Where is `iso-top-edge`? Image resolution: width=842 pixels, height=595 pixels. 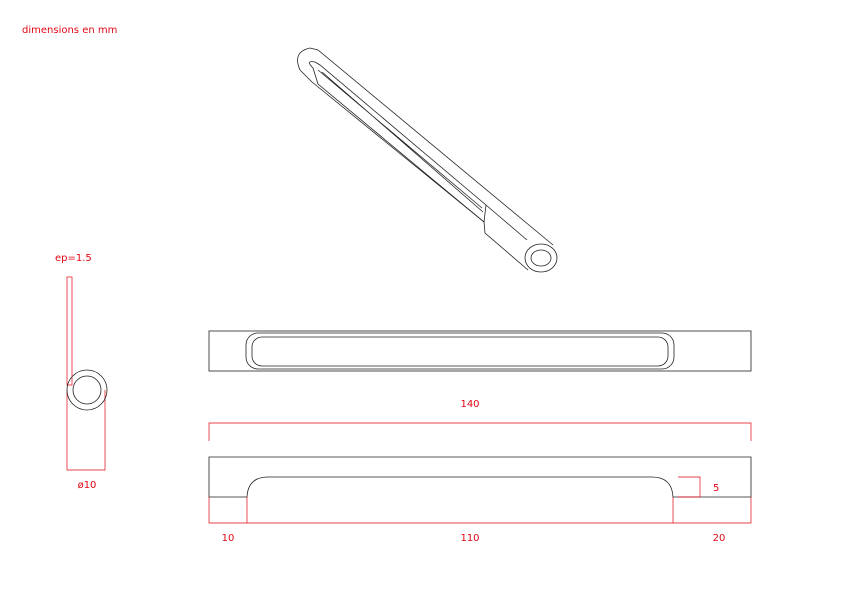
iso-top-edge is located at coordinates (425, 146).